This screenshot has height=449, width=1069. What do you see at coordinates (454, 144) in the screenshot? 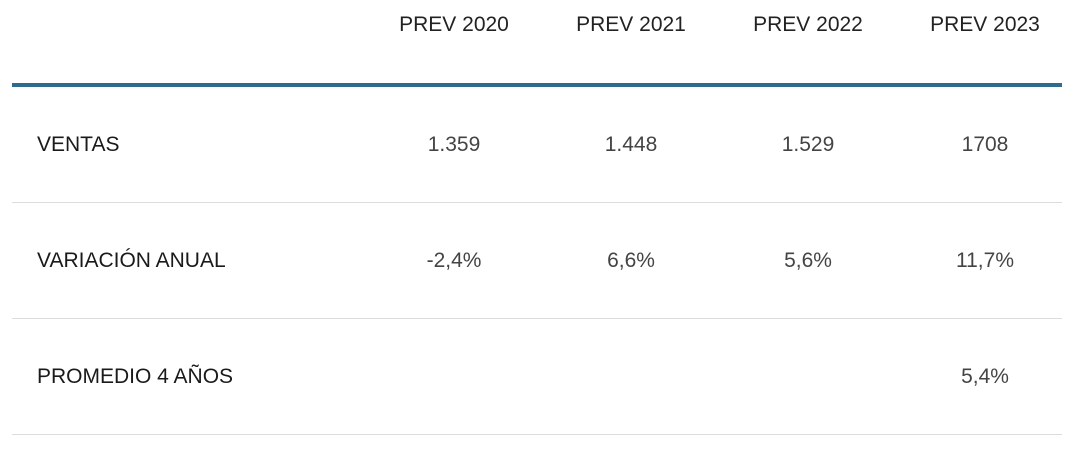
I see `cell-value: 1.359` at bounding box center [454, 144].